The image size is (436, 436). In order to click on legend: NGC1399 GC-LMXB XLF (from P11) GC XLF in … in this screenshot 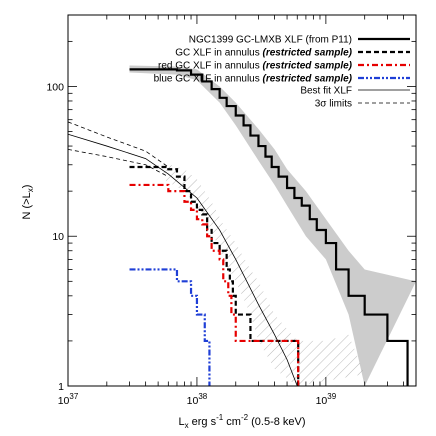, I will do `click(282, 72)`.